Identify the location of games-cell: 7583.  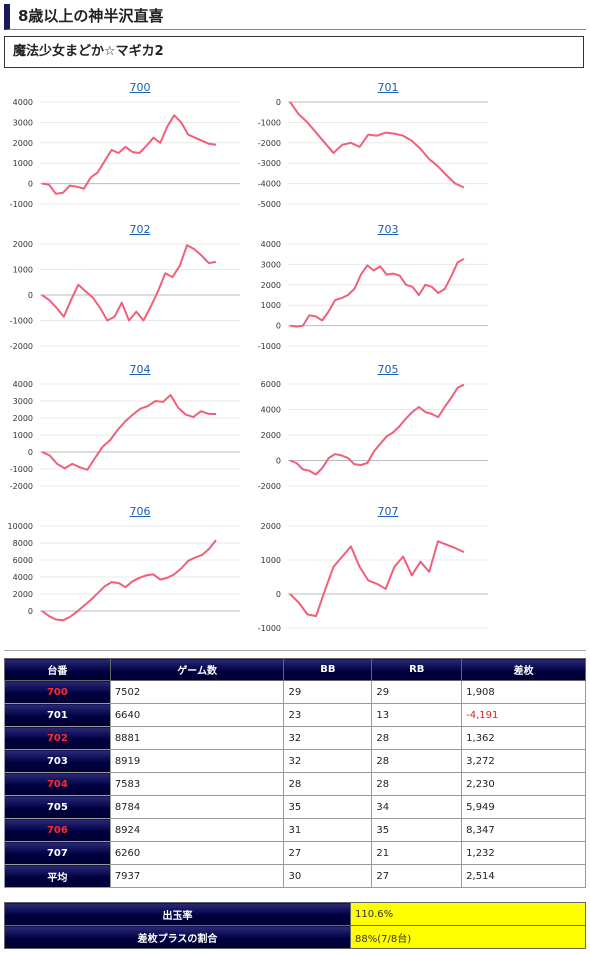
(197, 784).